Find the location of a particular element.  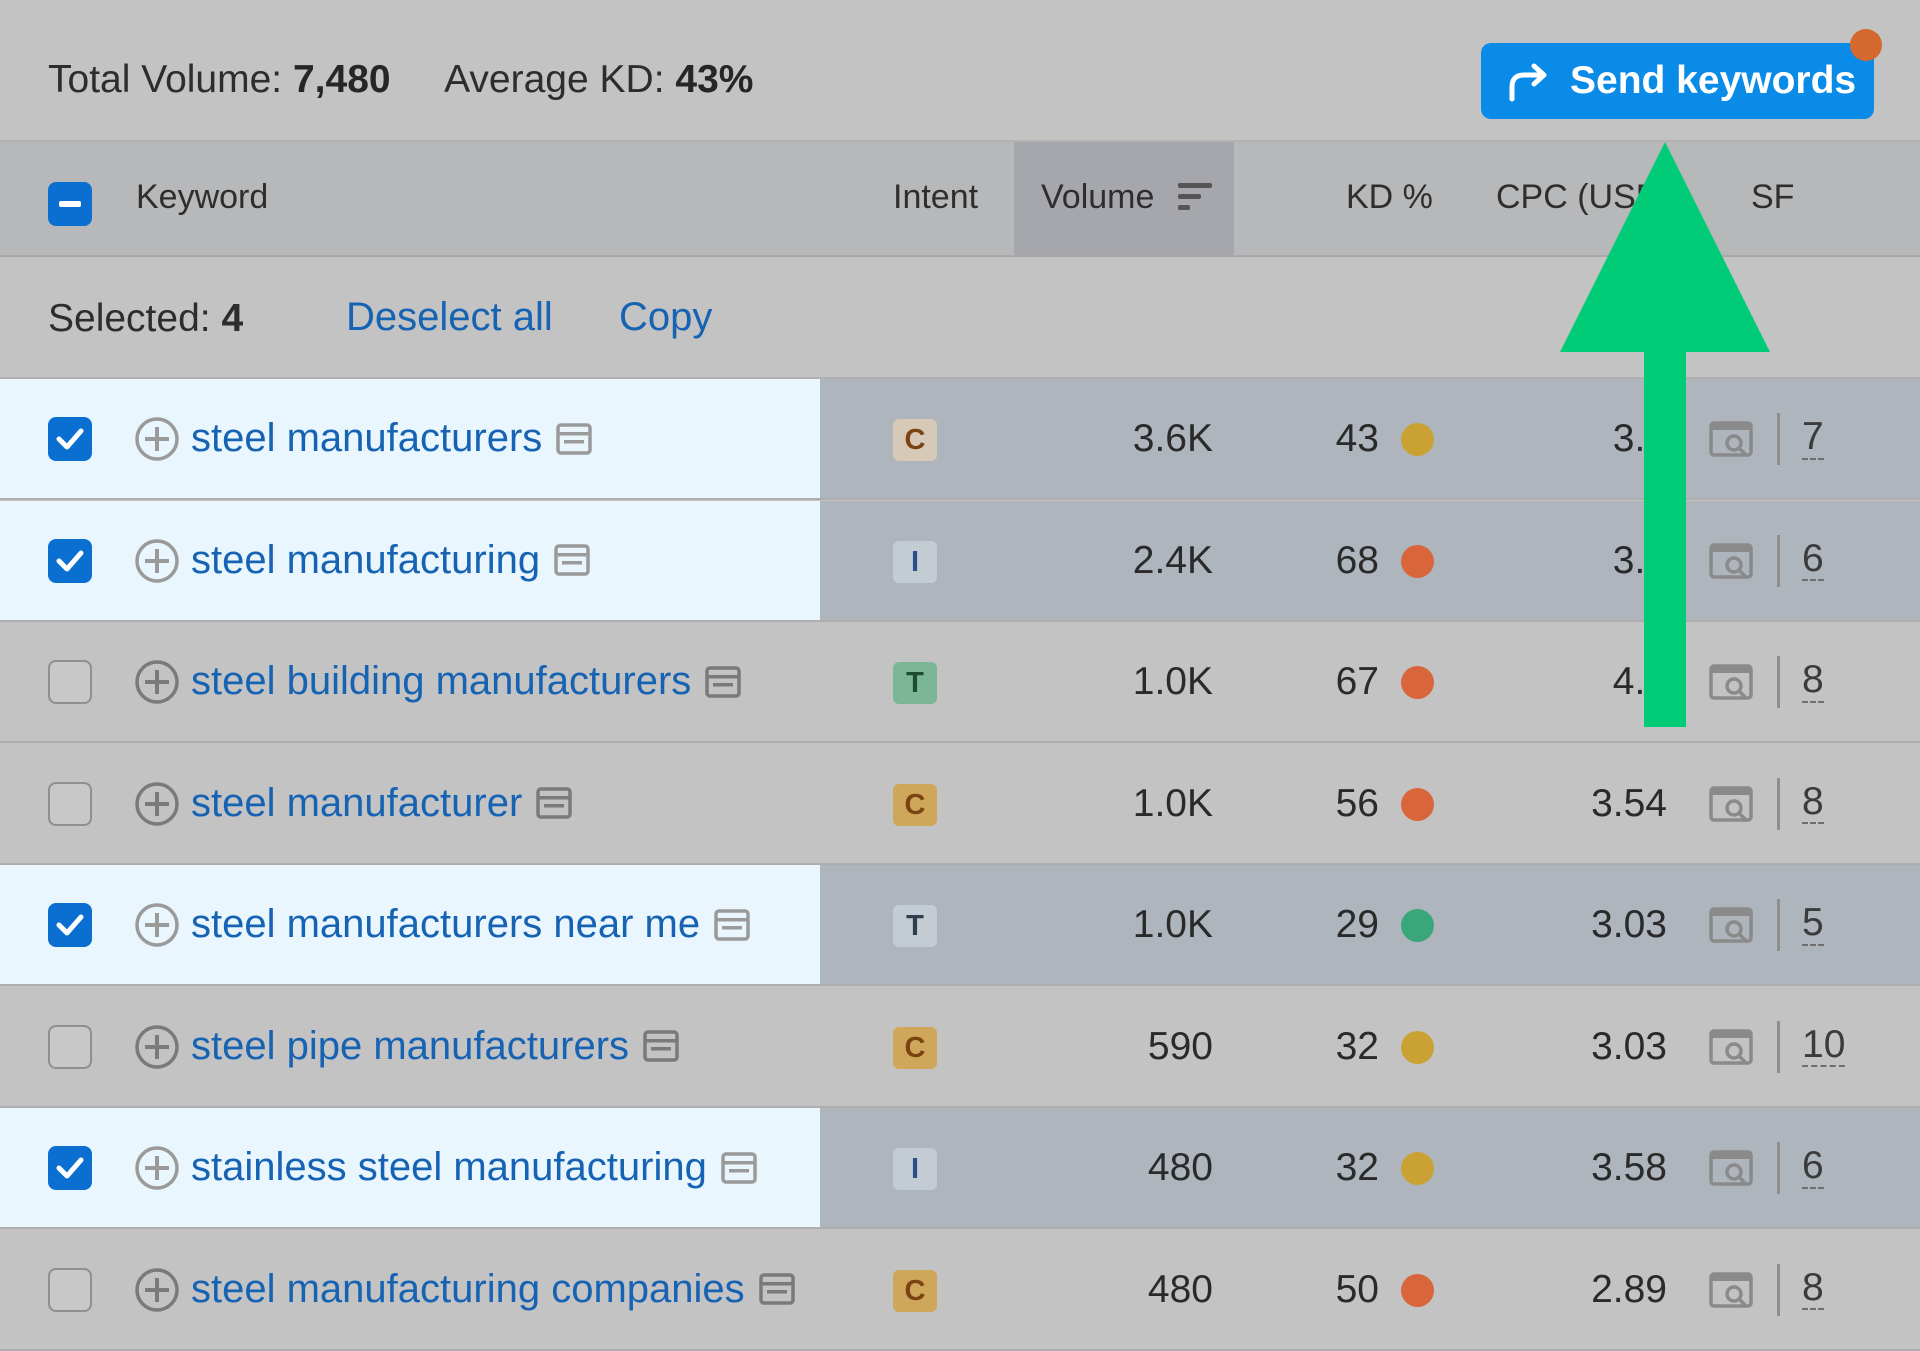

keyword-text: steel manufacturing is located at coordinates (366, 559).